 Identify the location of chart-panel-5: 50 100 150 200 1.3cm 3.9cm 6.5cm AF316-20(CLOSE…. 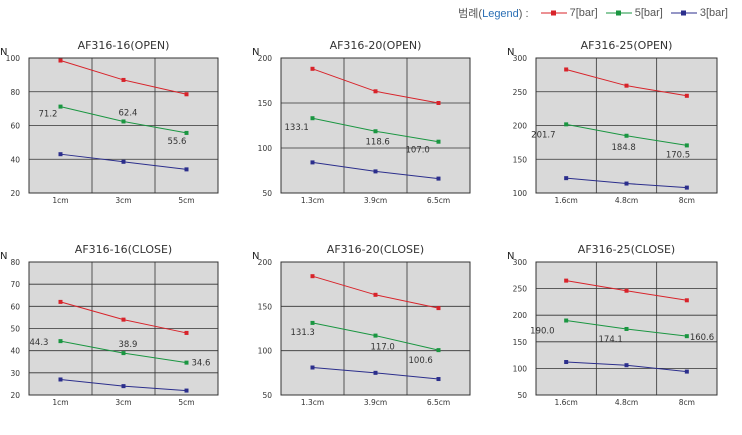
(361, 325).